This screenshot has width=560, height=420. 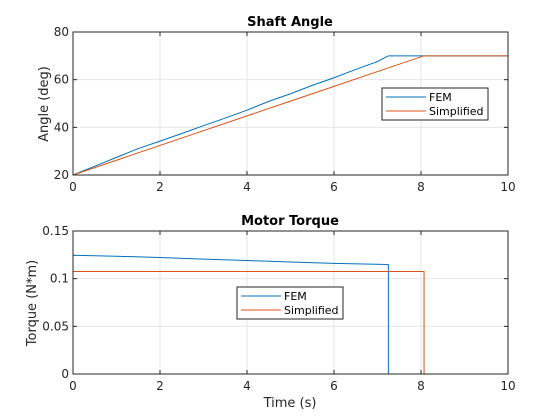 I want to click on y-tick-label: 40, so click(x=61, y=127).